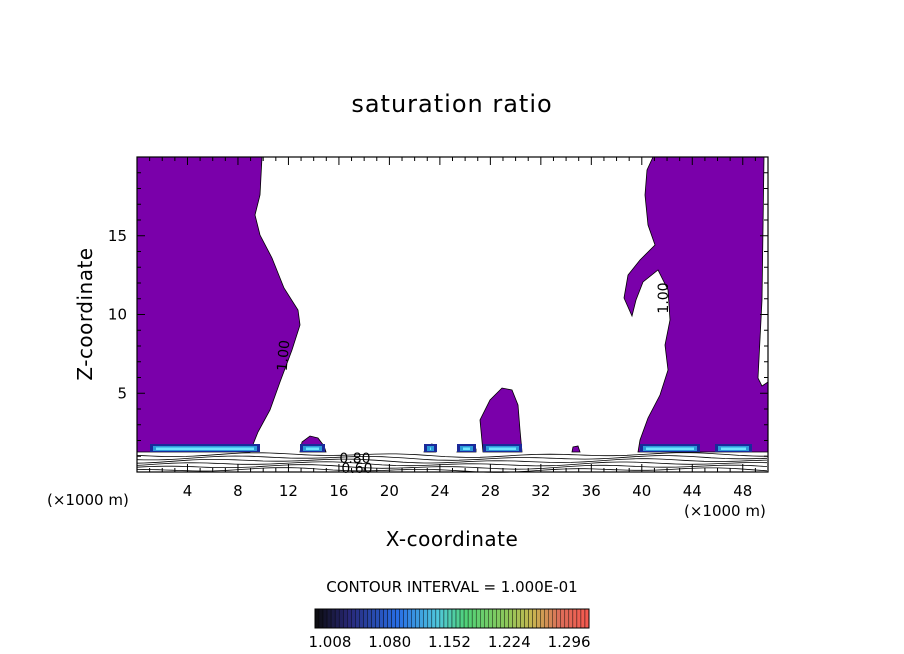  I want to click on region-east-column, so click(696, 304).